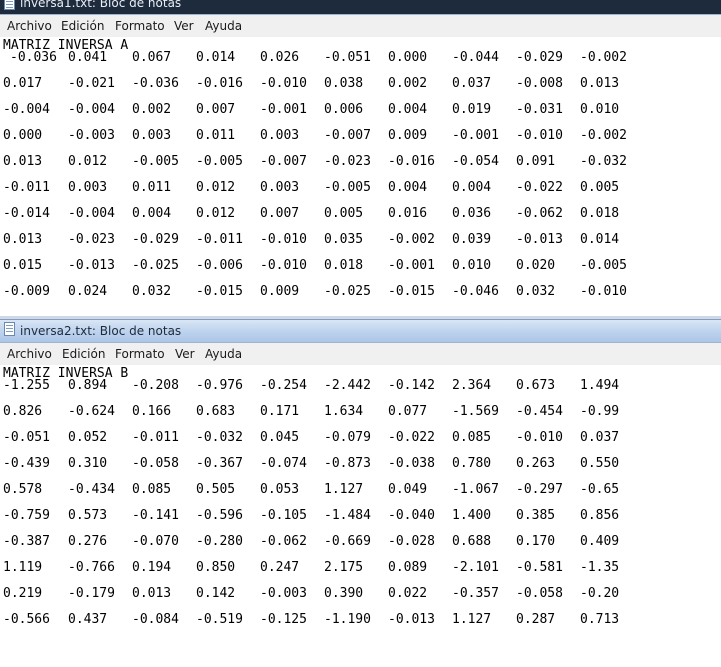 Image resolution: width=721 pixels, height=667 pixels. I want to click on matrix-cell: -1.569, so click(475, 411).